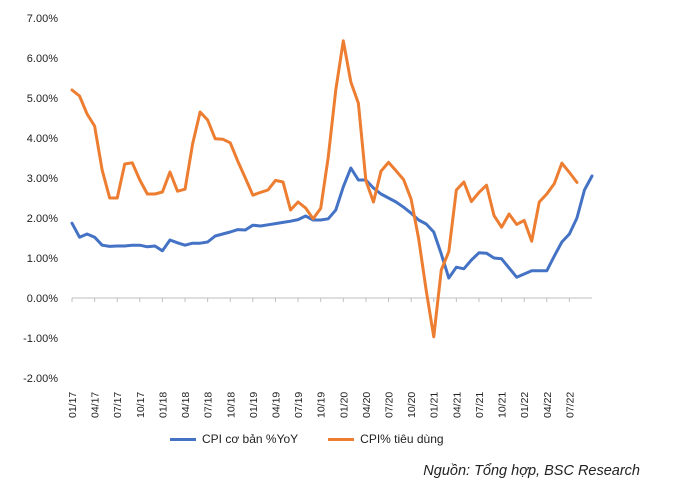  What do you see at coordinates (183, 439) in the screenshot?
I see `legend-swatch-core-cpi` at bounding box center [183, 439].